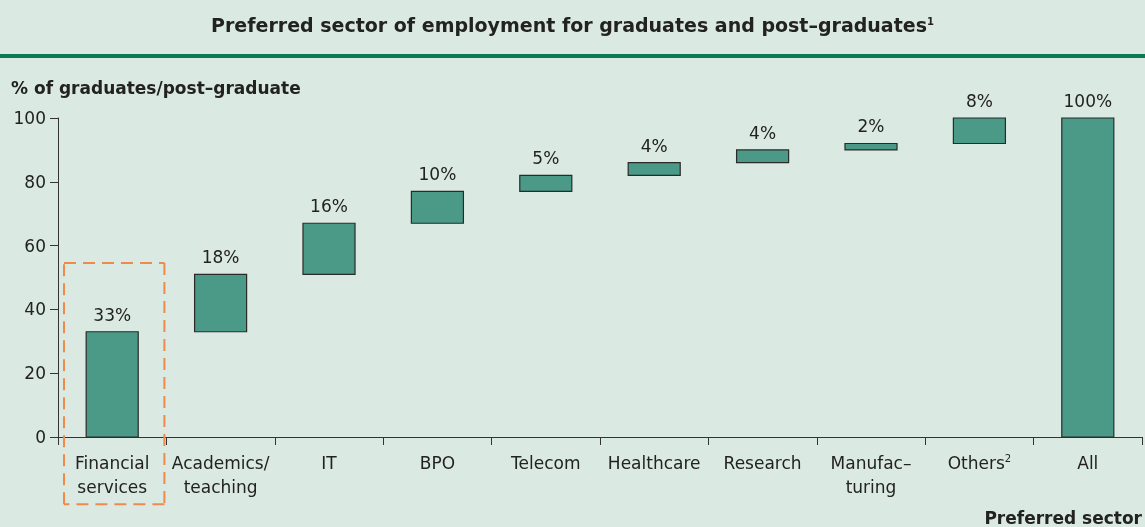  Describe the element at coordinates (762, 463) in the screenshot. I see `x-tick-label: Research` at that location.